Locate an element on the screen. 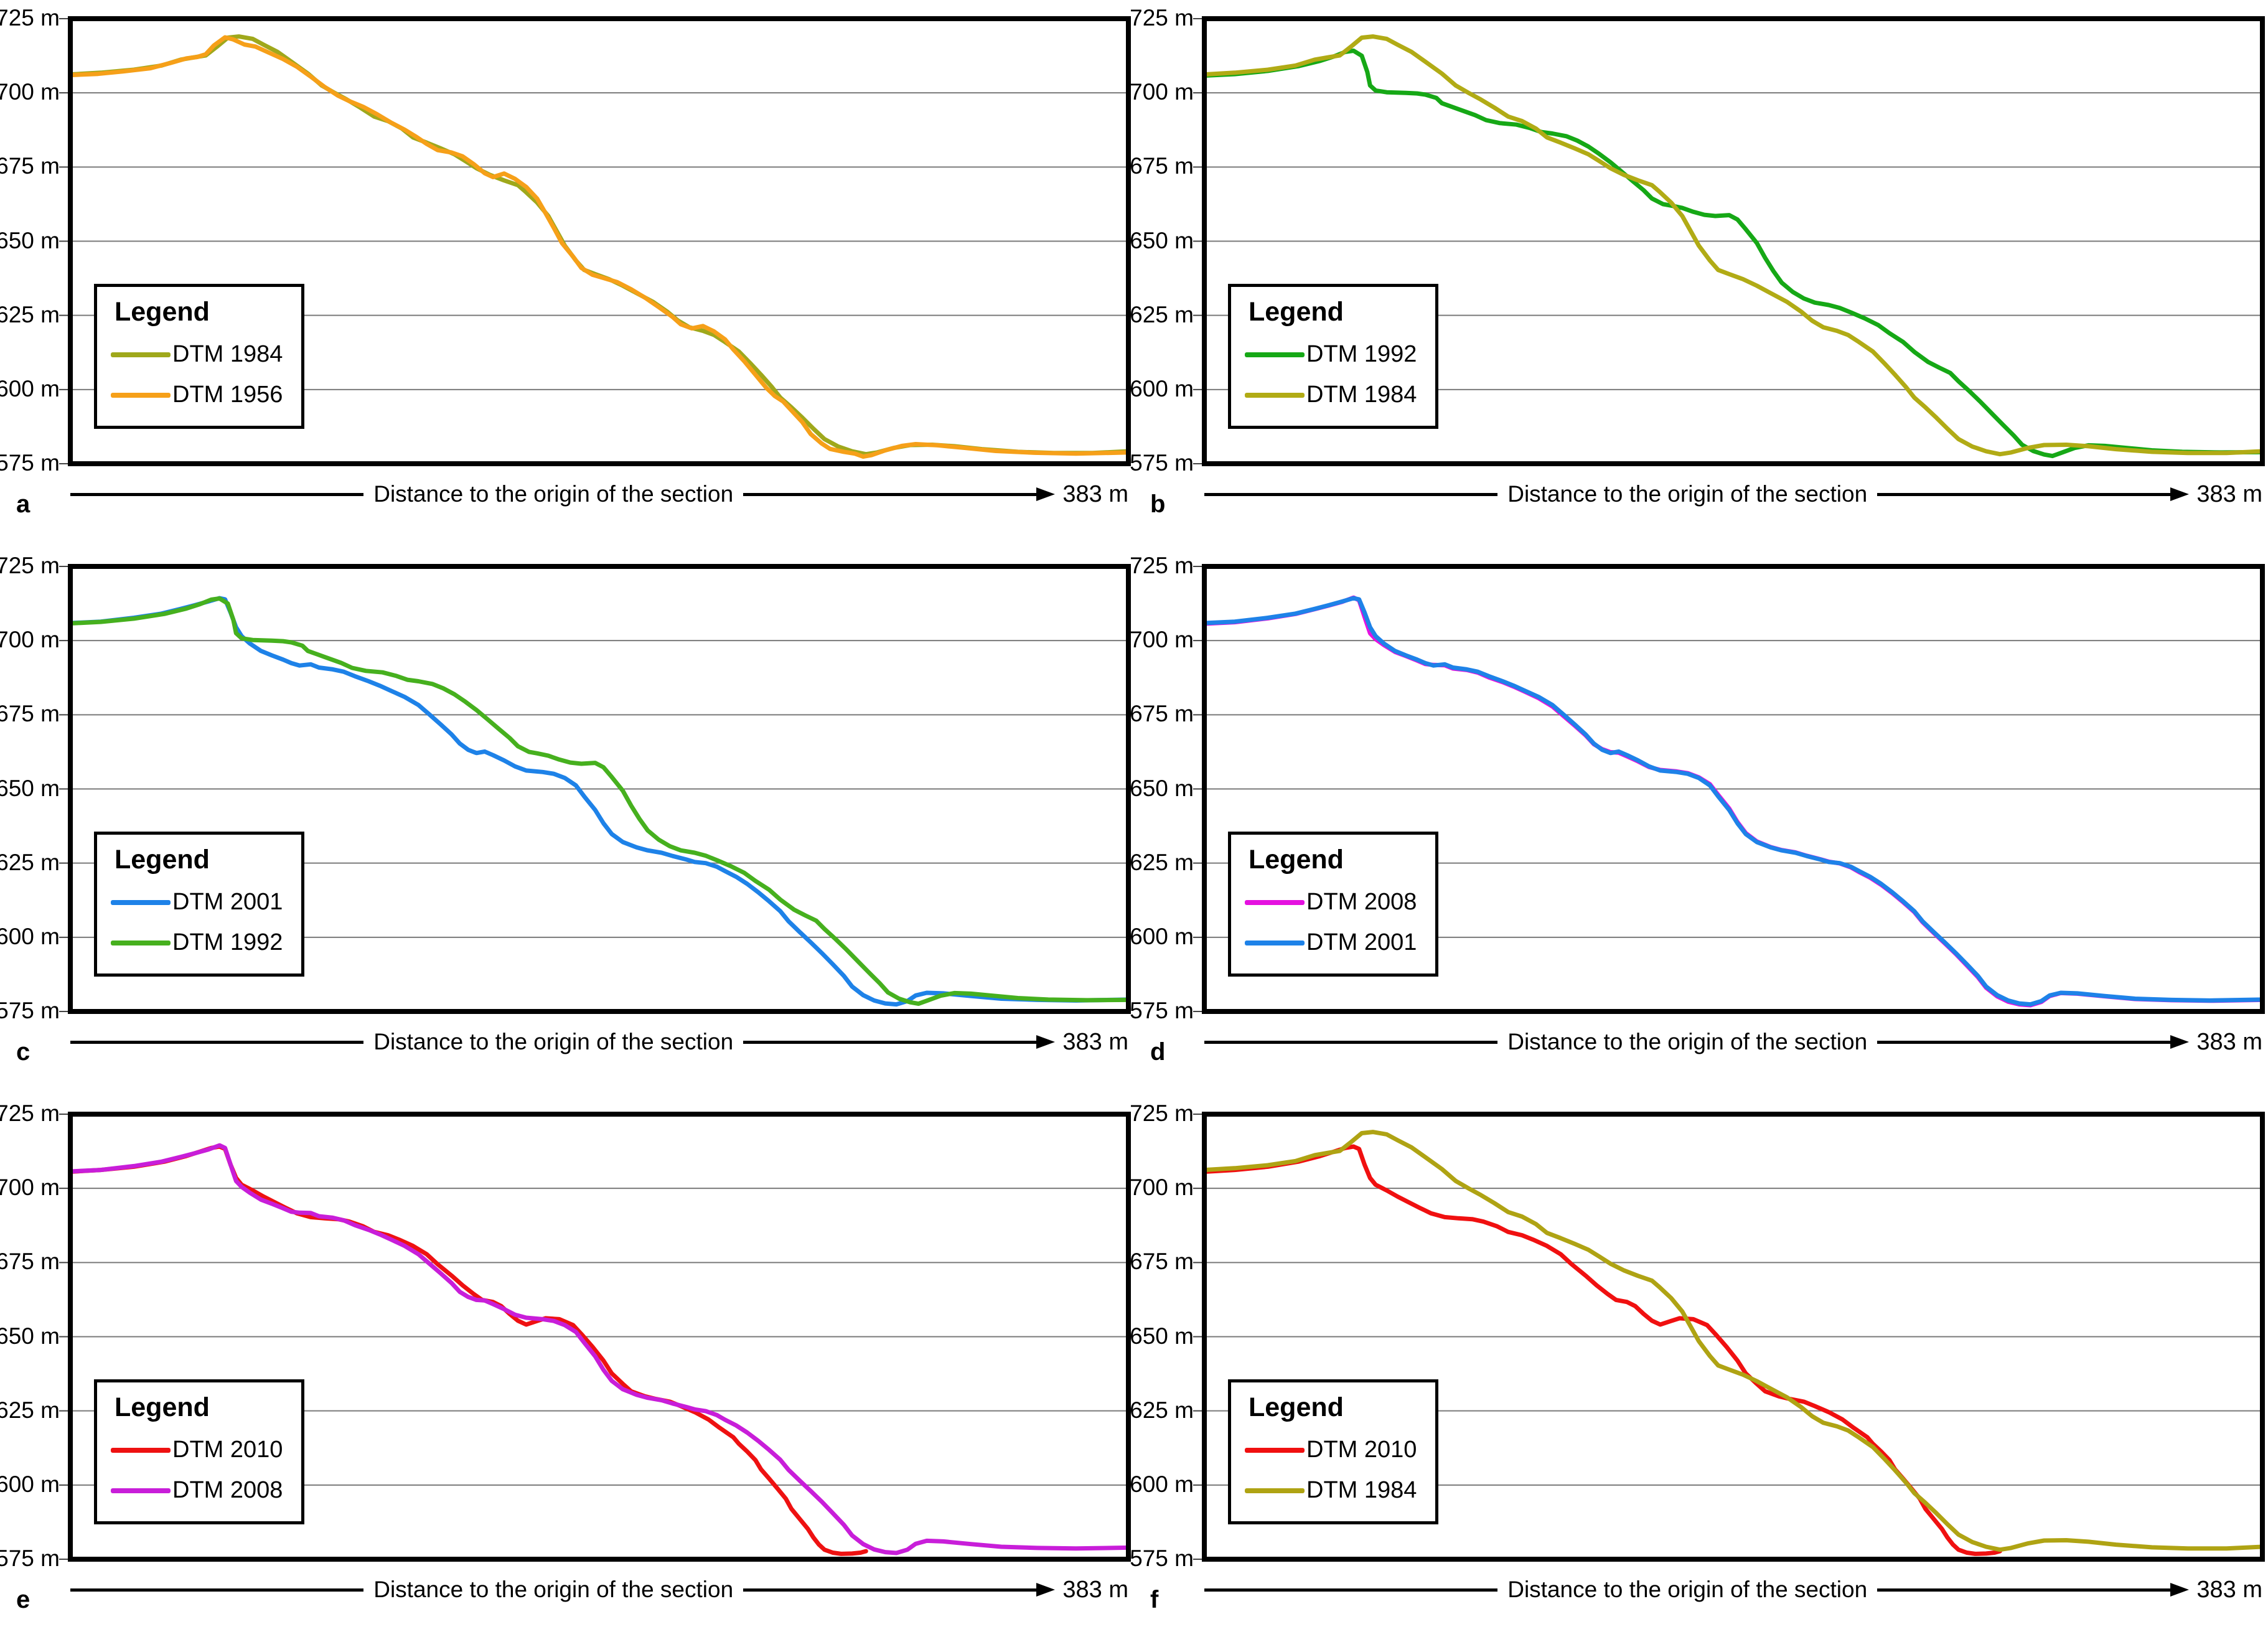 Image resolution: width=2268 pixels, height=1642 pixels. series-line-DTM-1992 is located at coordinates (1734, 254).